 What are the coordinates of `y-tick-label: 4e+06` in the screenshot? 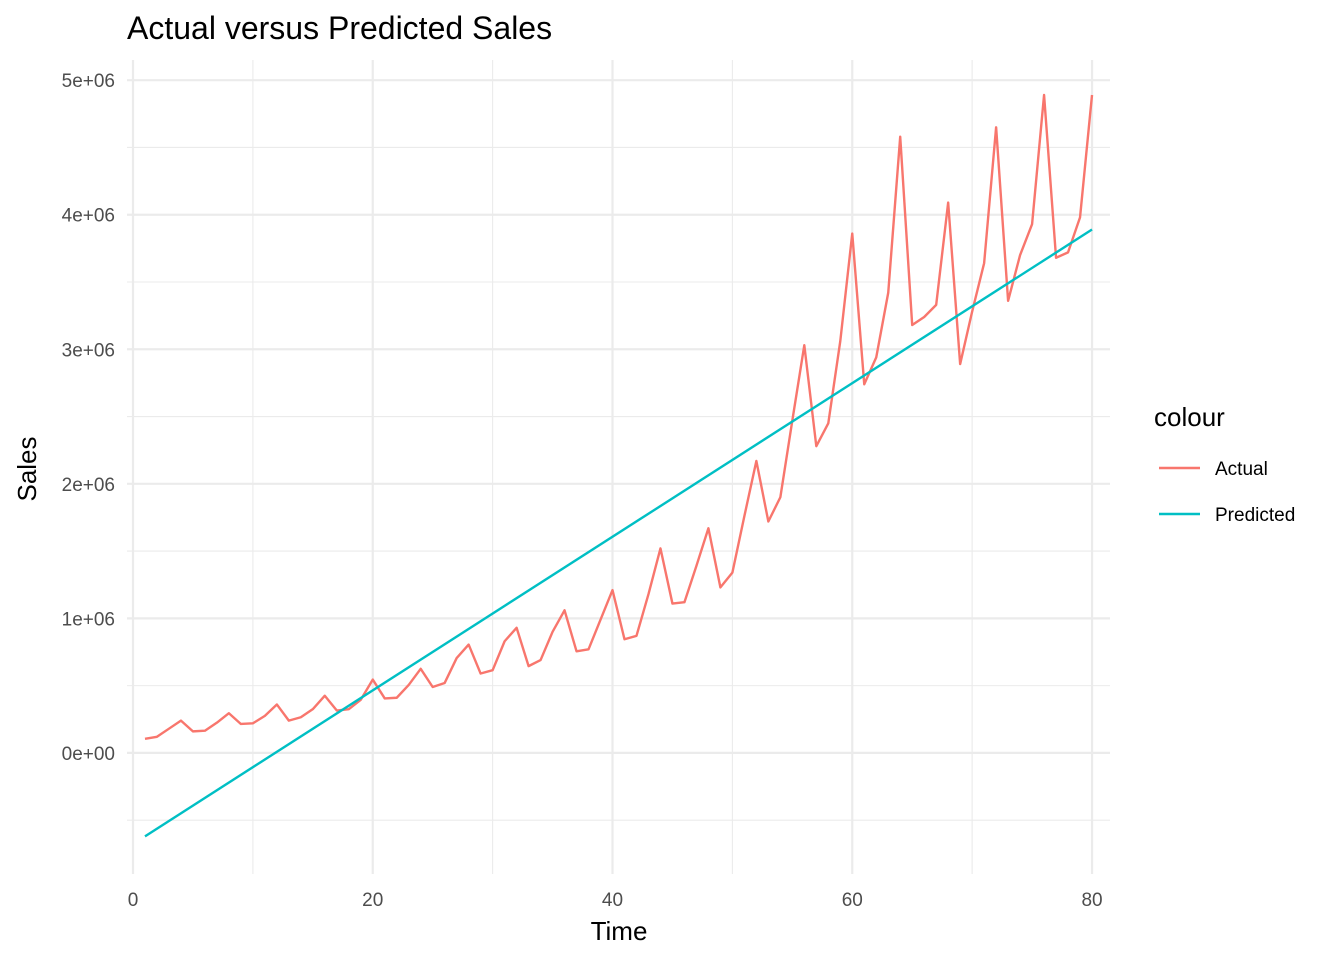 It's located at (88, 216).